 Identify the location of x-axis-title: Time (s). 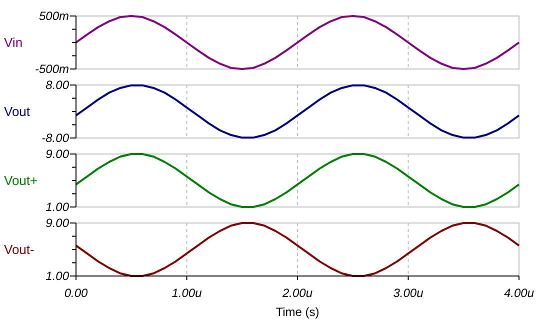
(298, 312).